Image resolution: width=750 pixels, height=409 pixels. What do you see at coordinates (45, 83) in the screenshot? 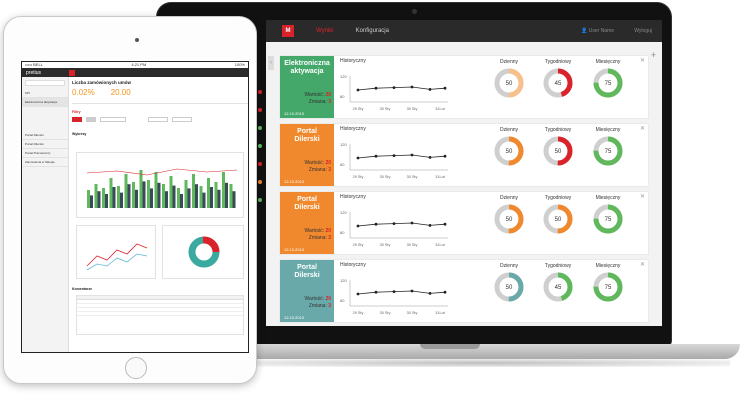
I see `search-input` at bounding box center [45, 83].